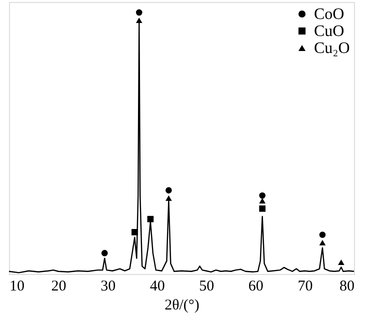 The image size is (380, 335). Describe the element at coordinates (108, 286) in the screenshot. I see `x-tick-label: 30` at that location.